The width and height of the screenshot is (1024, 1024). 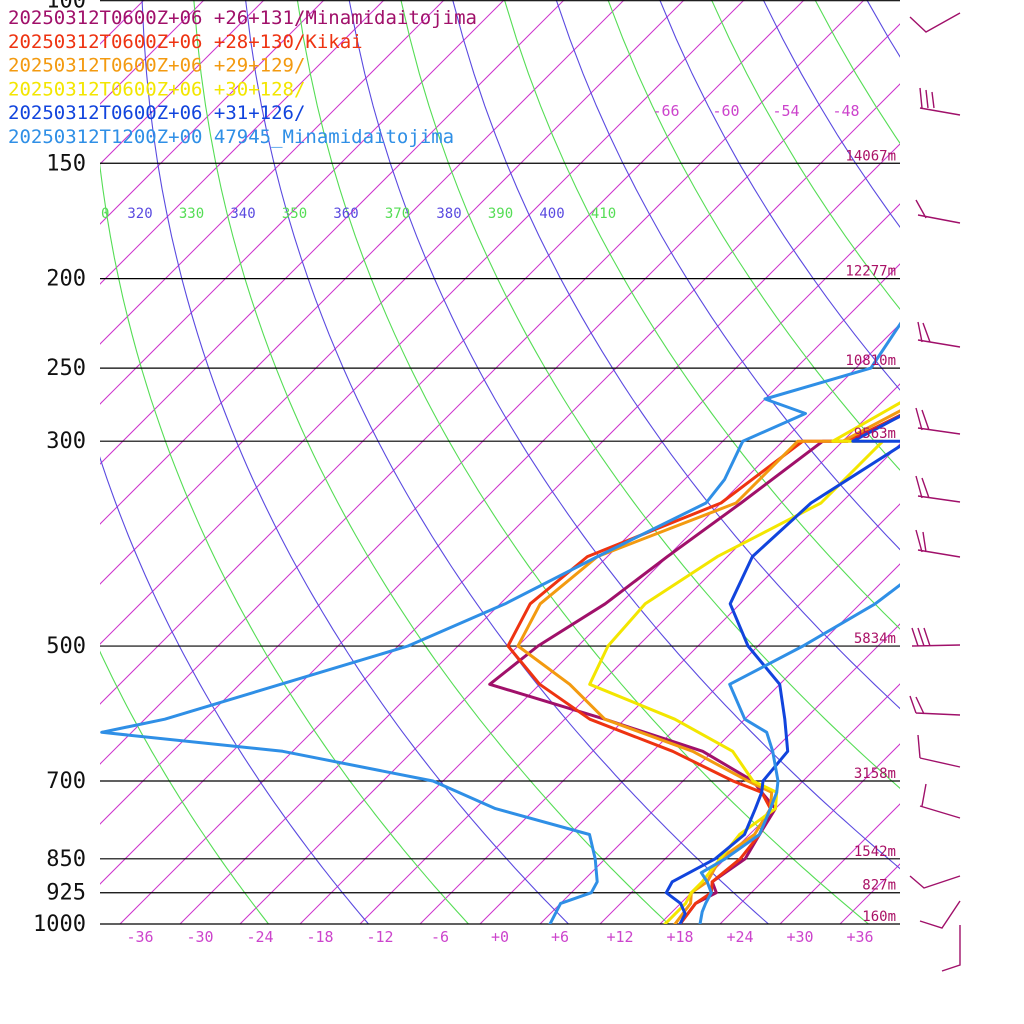 I want to click on isentrope-label: 340, so click(x=242, y=214).